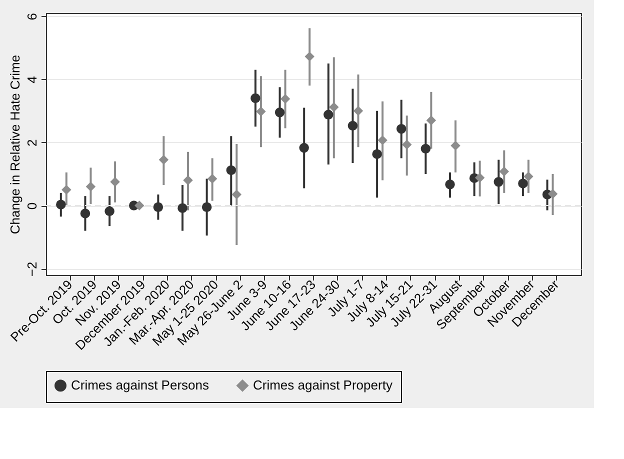  I want to click on legend-label: Crimes against Property, so click(323, 385).